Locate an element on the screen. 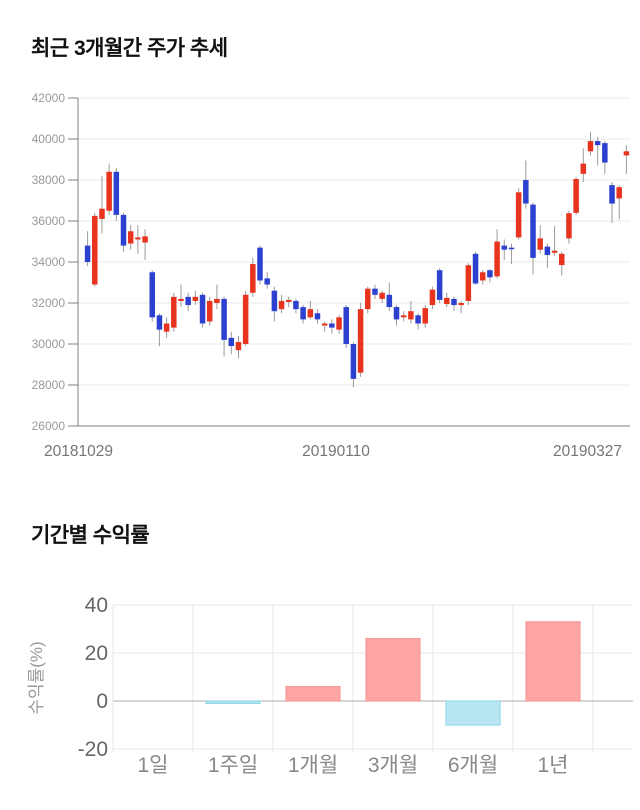 The width and height of the screenshot is (640, 810). price-y-tick-label: 42000 is located at coordinates (49, 98).